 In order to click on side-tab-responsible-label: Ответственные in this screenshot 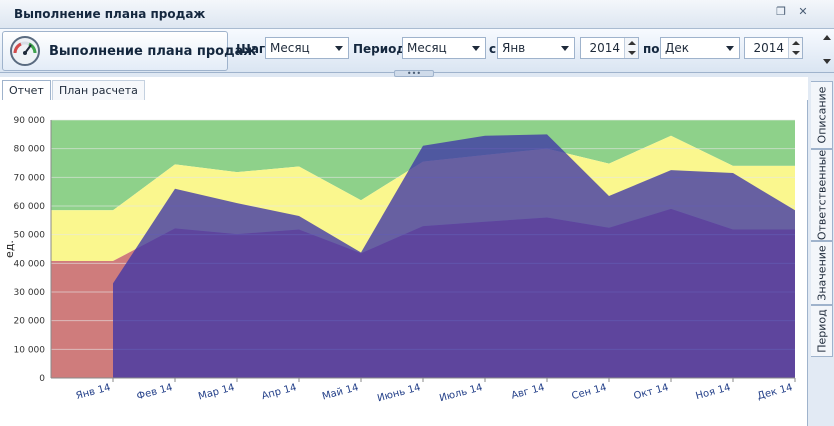, I will do `click(821, 195)`.